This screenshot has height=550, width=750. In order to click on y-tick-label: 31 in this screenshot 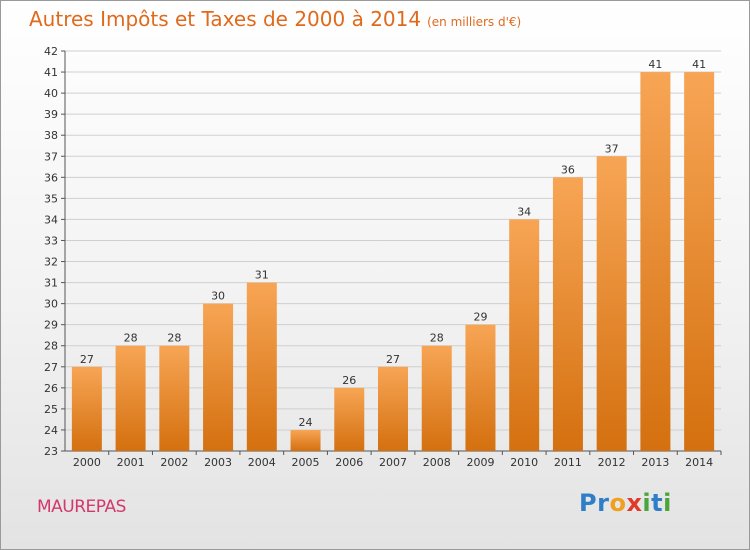, I will do `click(51, 283)`.